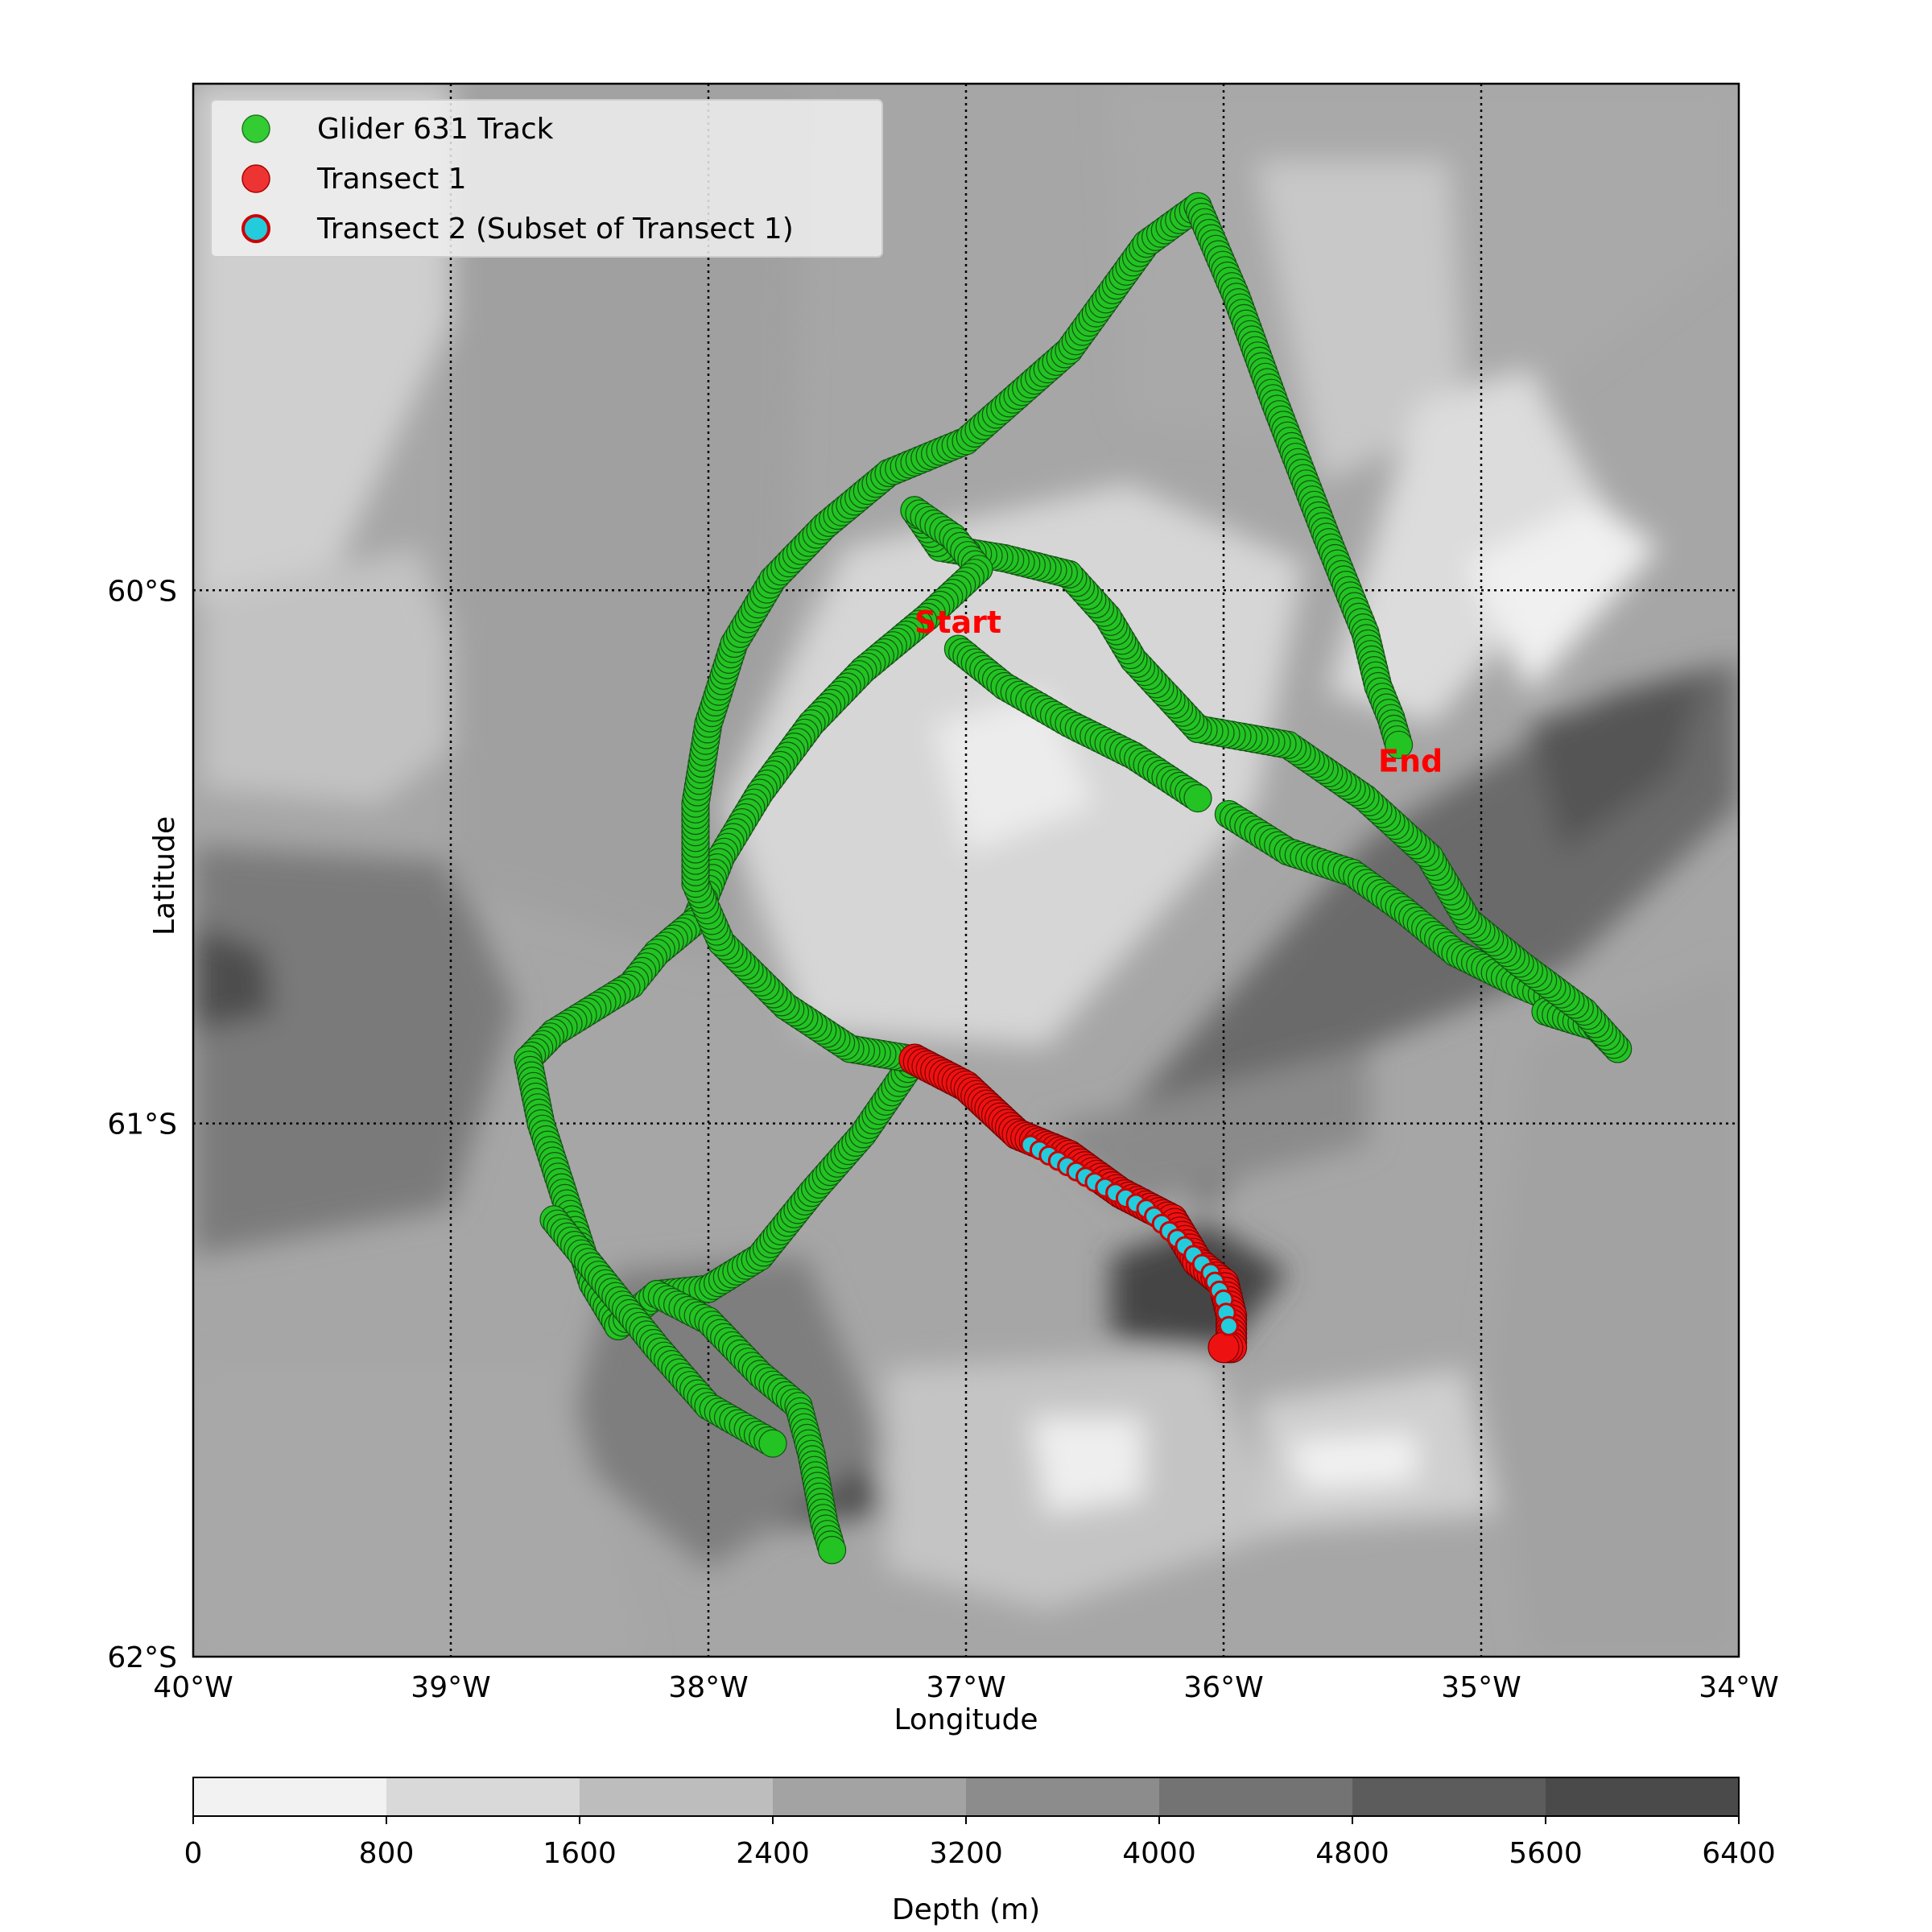  I want to click on annotation-start: Start, so click(957, 622).